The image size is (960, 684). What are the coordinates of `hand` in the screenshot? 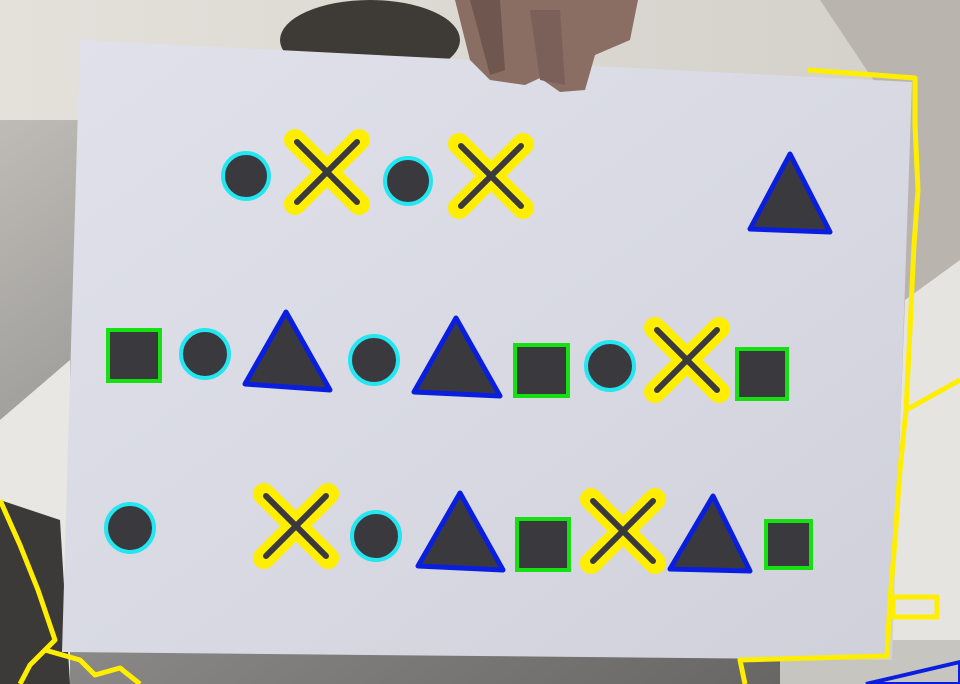 It's located at (546, 46).